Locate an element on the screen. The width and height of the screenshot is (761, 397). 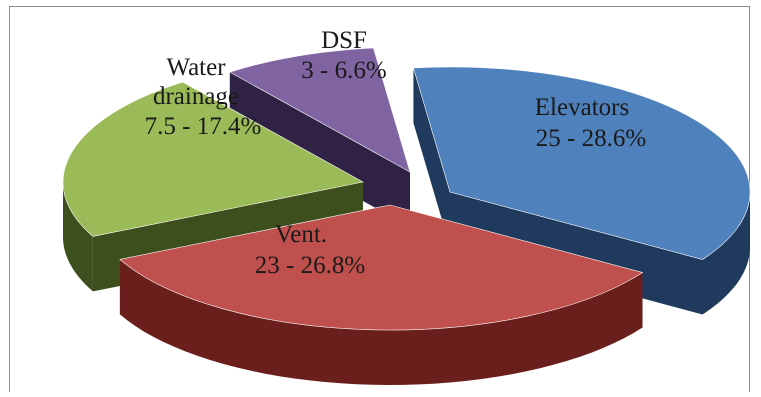
slice-wall-water-drainage is located at coordinates (78, 237).